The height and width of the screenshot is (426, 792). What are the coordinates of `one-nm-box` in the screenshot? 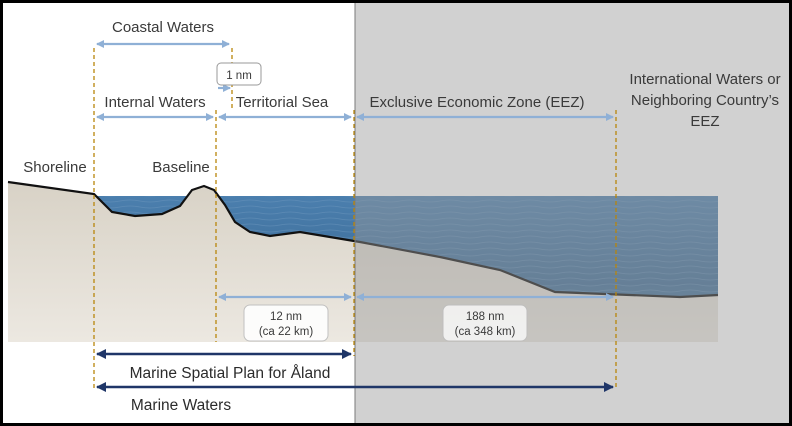 It's located at (239, 74).